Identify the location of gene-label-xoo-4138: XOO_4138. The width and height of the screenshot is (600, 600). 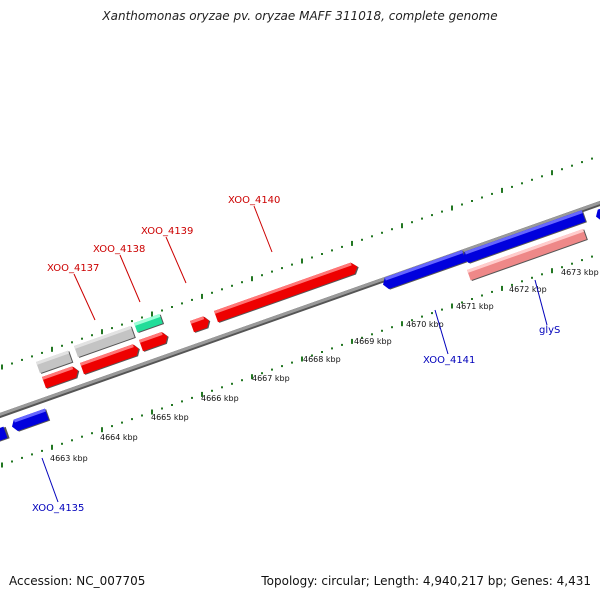
(119, 249).